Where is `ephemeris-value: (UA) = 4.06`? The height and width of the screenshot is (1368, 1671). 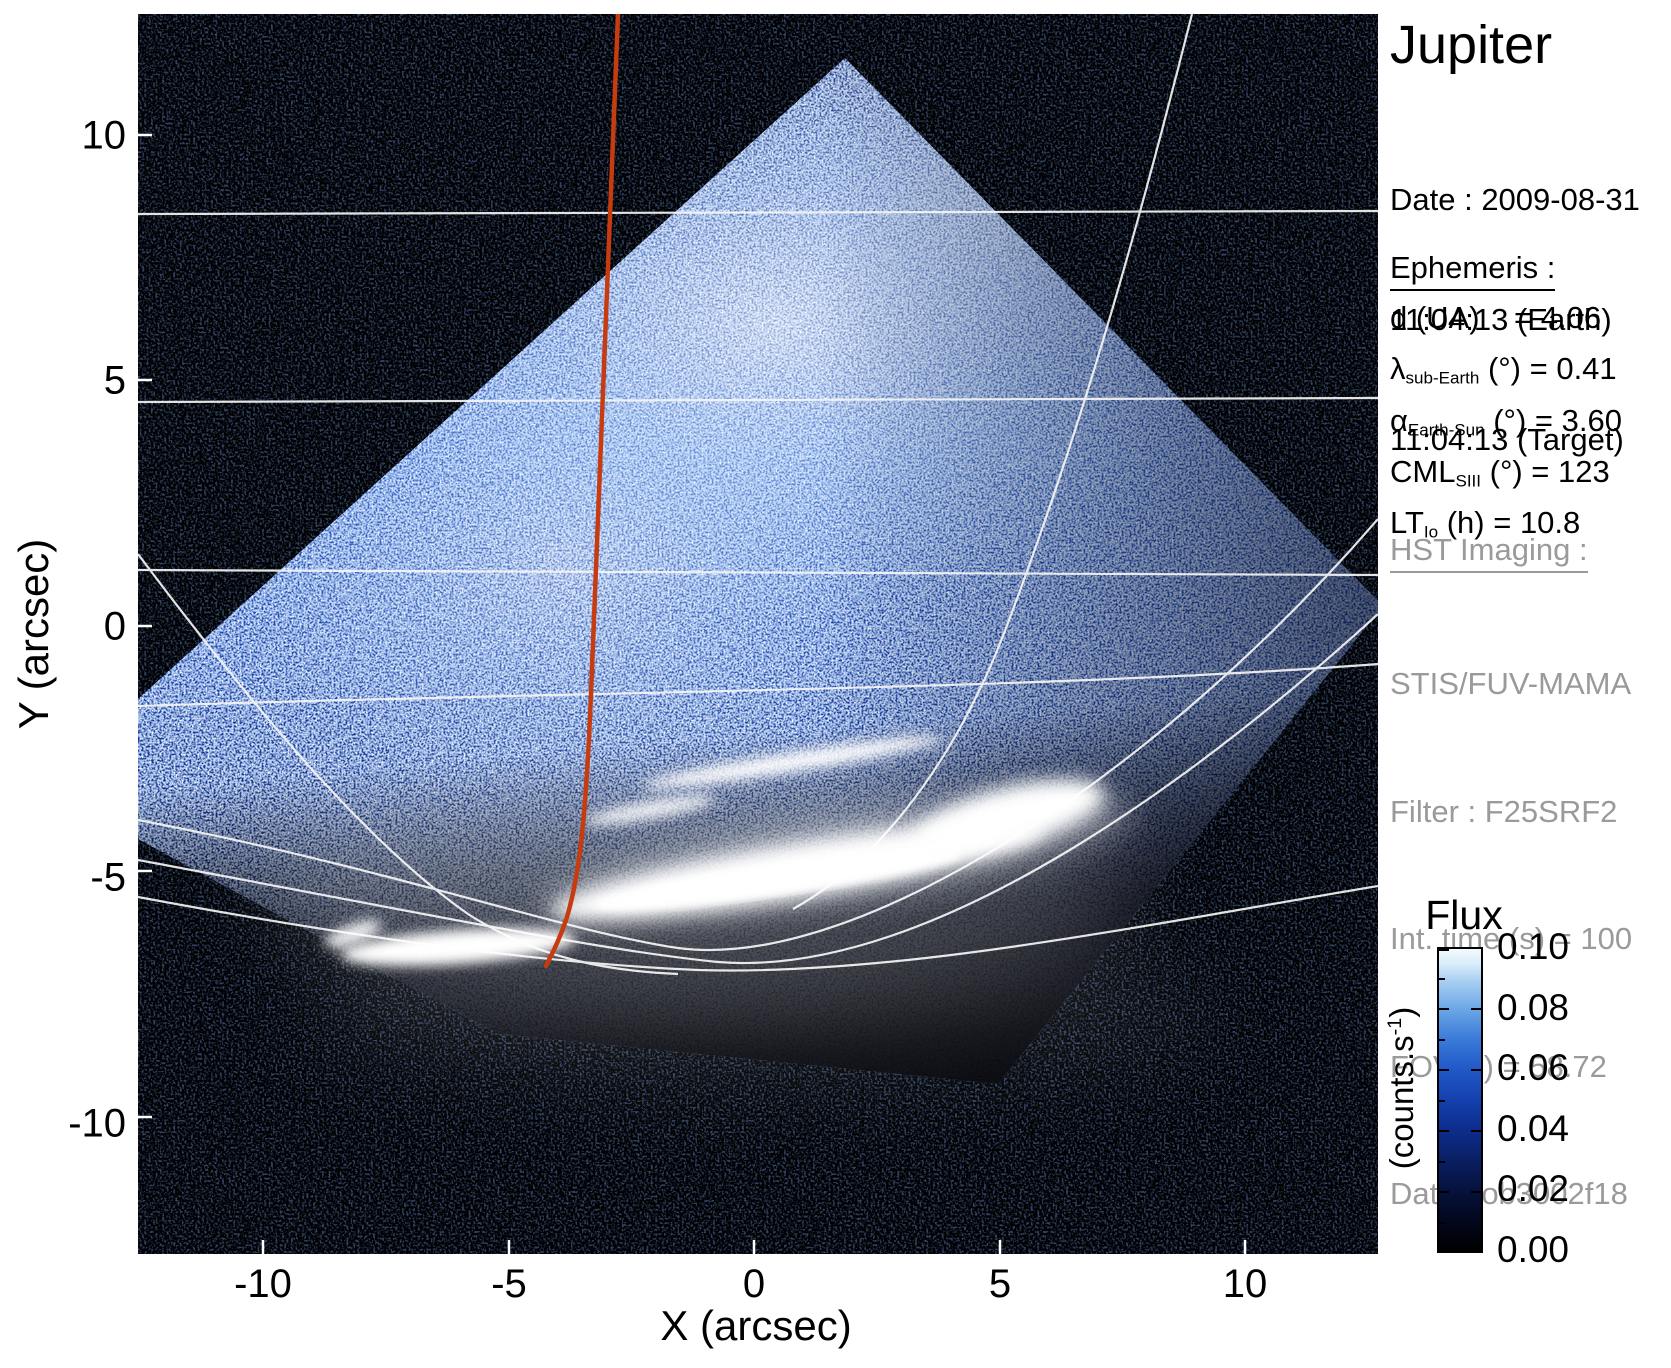 ephemeris-value: (UA) = 4.06 is located at coordinates (1504, 317).